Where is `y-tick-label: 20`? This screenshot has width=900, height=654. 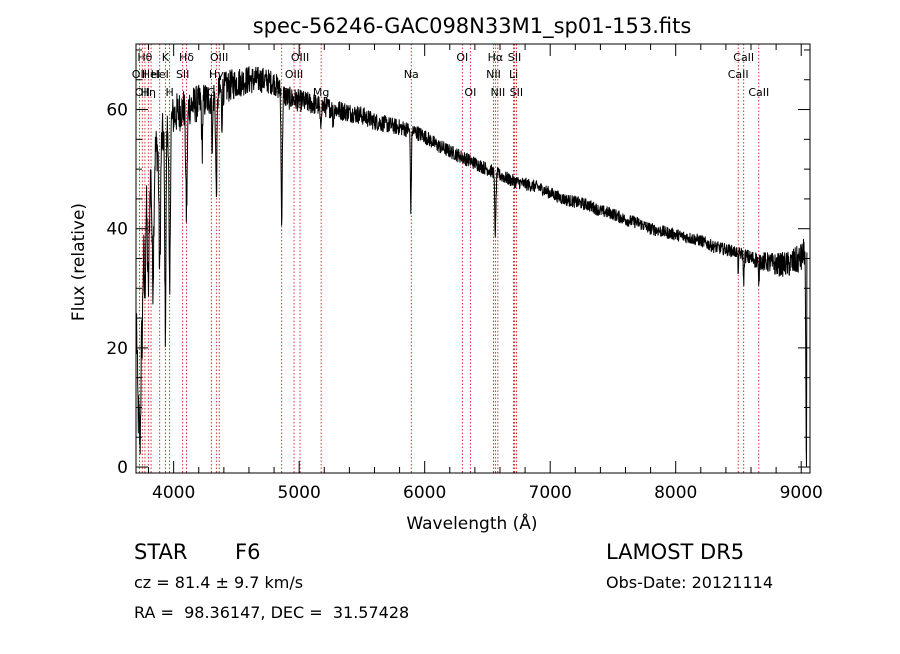 y-tick-label: 20 is located at coordinates (117, 349).